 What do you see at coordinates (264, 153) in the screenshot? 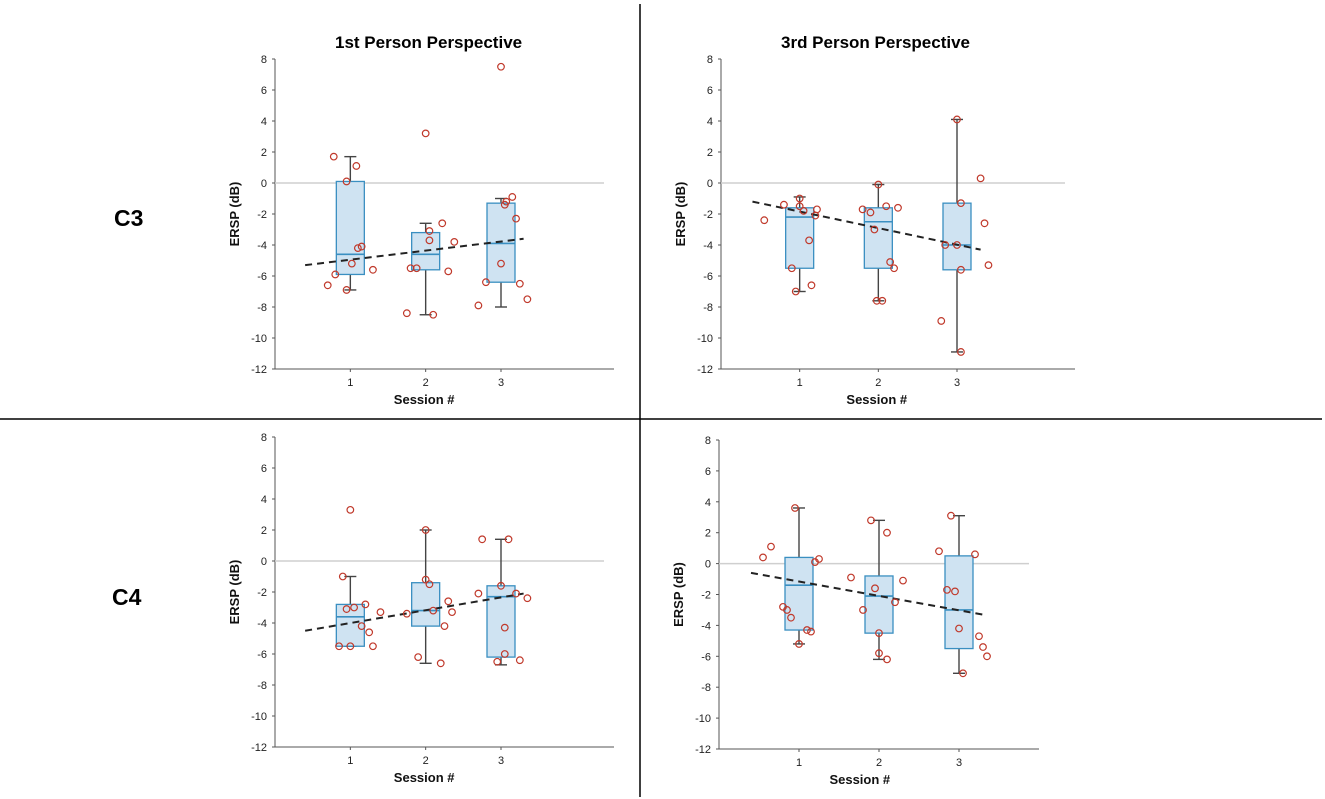
I see `y-tick-label: 2` at bounding box center [264, 153].